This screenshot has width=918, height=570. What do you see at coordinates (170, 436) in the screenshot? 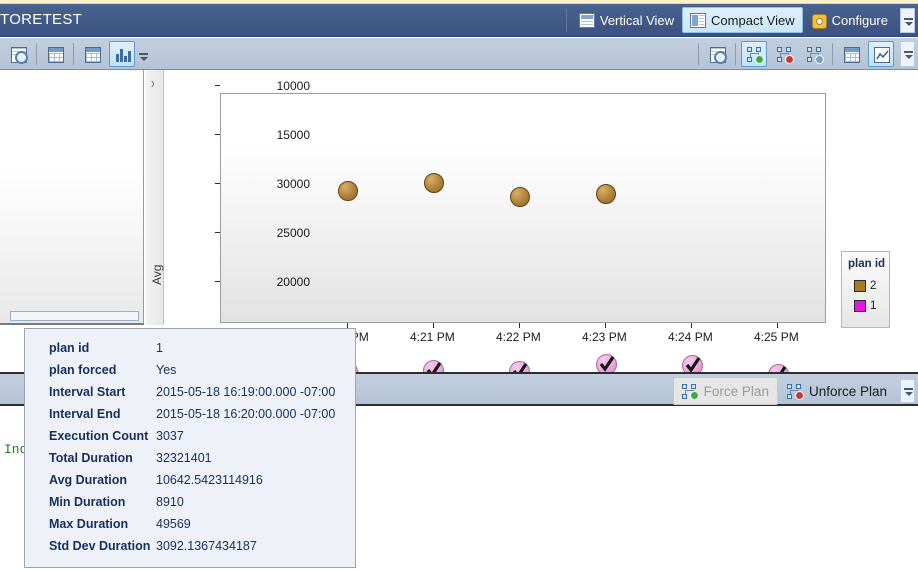
I see `tooltip-value: 3037` at bounding box center [170, 436].